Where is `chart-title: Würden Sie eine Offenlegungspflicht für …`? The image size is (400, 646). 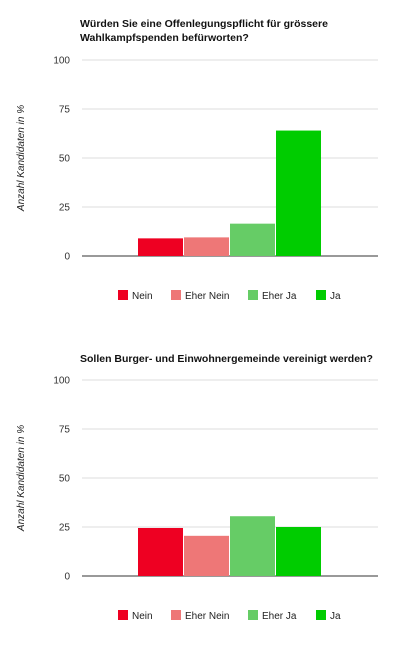
chart-title: Würden Sie eine Offenlegungspflicht für … is located at coordinates (204, 31).